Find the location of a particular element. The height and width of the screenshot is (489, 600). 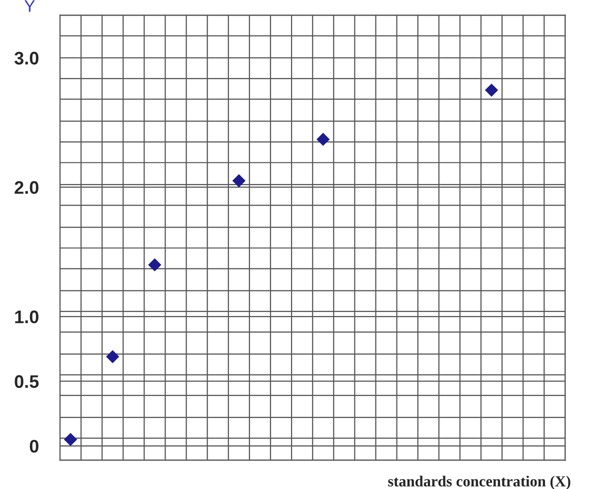

y-tick-label: 3.0 is located at coordinates (26, 58).